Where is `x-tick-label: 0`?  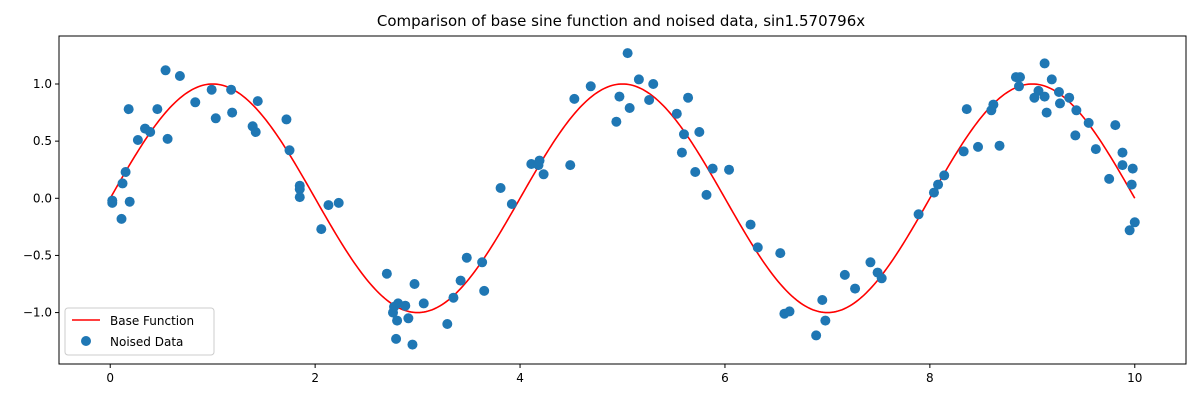
x-tick-label: 0 is located at coordinates (110, 378).